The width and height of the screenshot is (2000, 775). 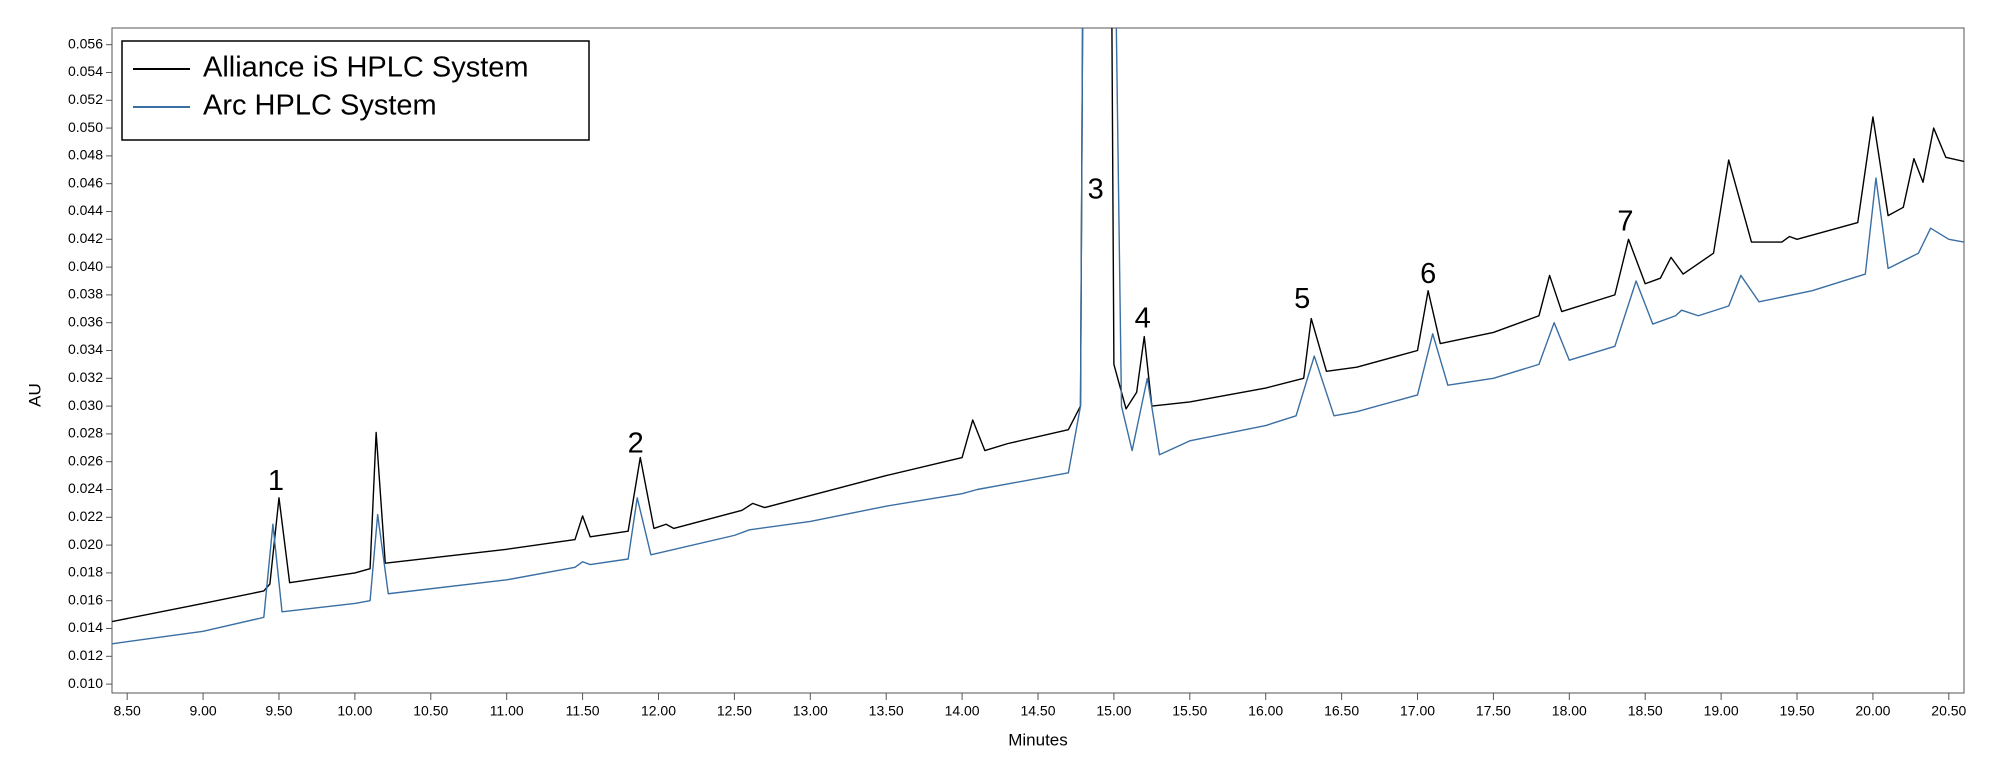 I want to click on y-tick-label: 0.010, so click(x=85, y=683).